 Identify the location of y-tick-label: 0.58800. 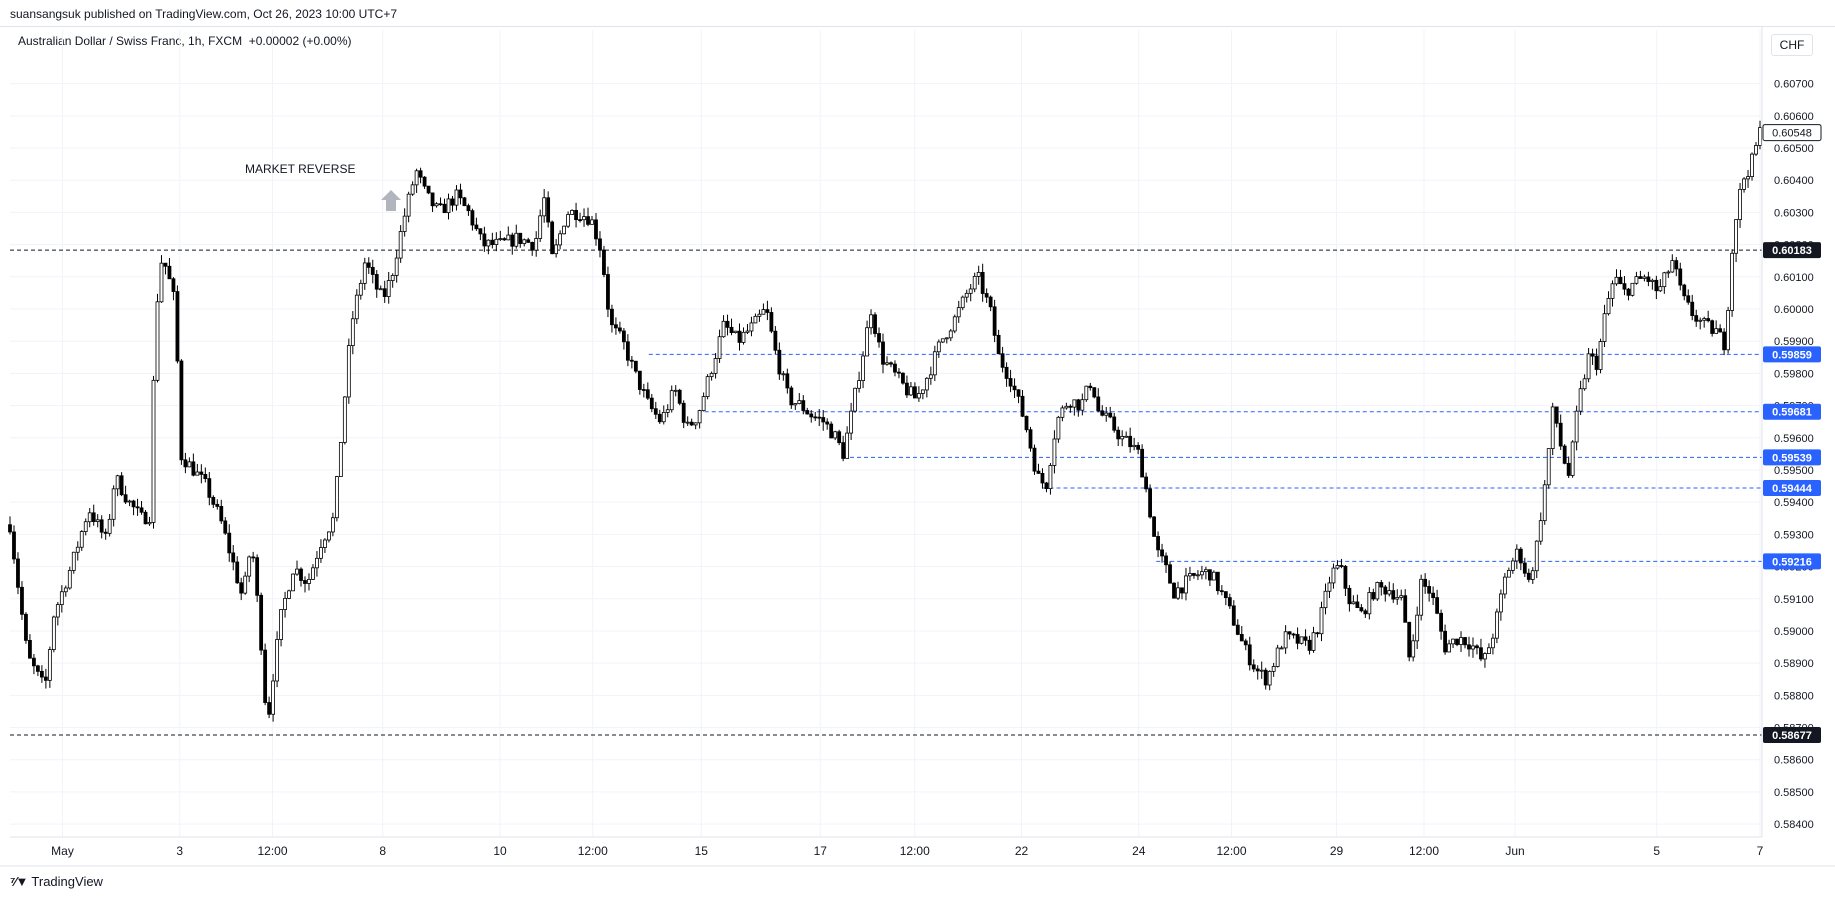
(1794, 696).